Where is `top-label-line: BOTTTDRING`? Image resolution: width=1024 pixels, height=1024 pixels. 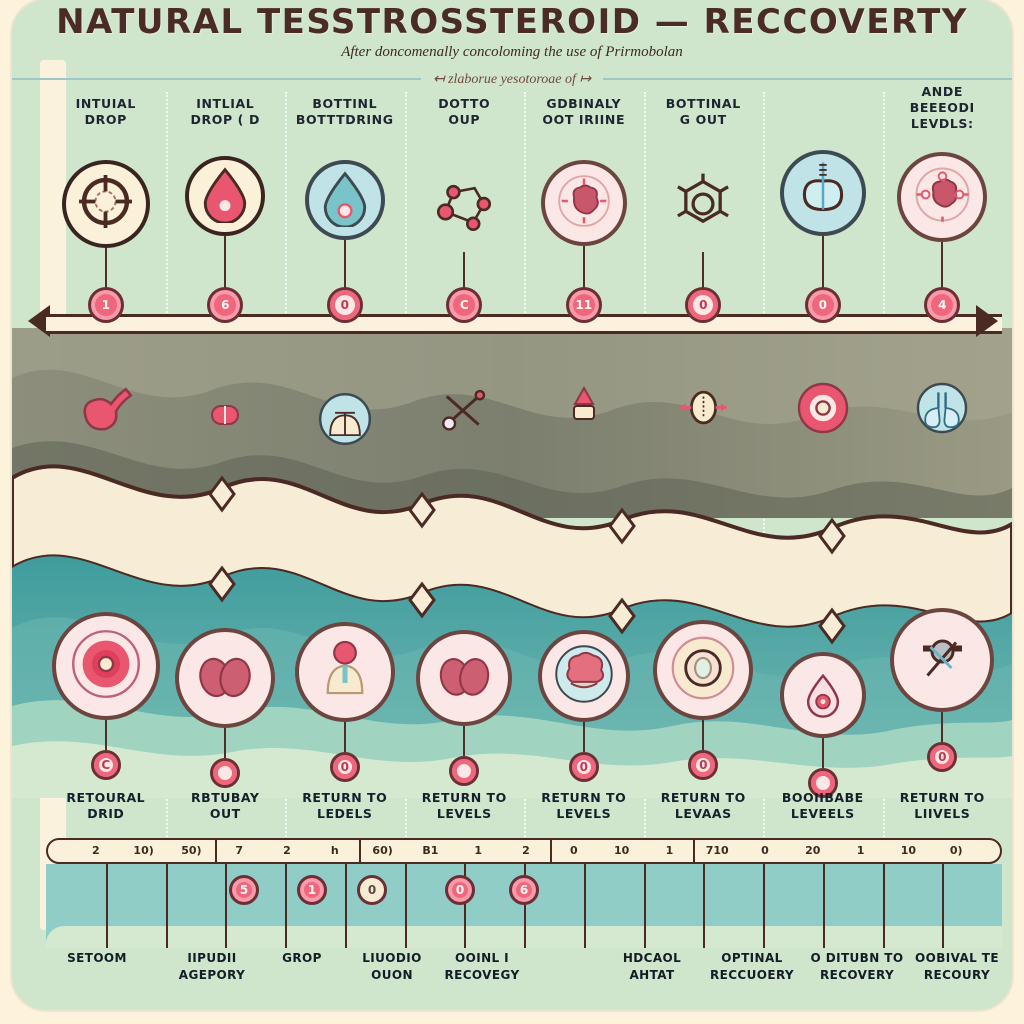
top-label-line: BOTTTDRING is located at coordinates (344, 119).